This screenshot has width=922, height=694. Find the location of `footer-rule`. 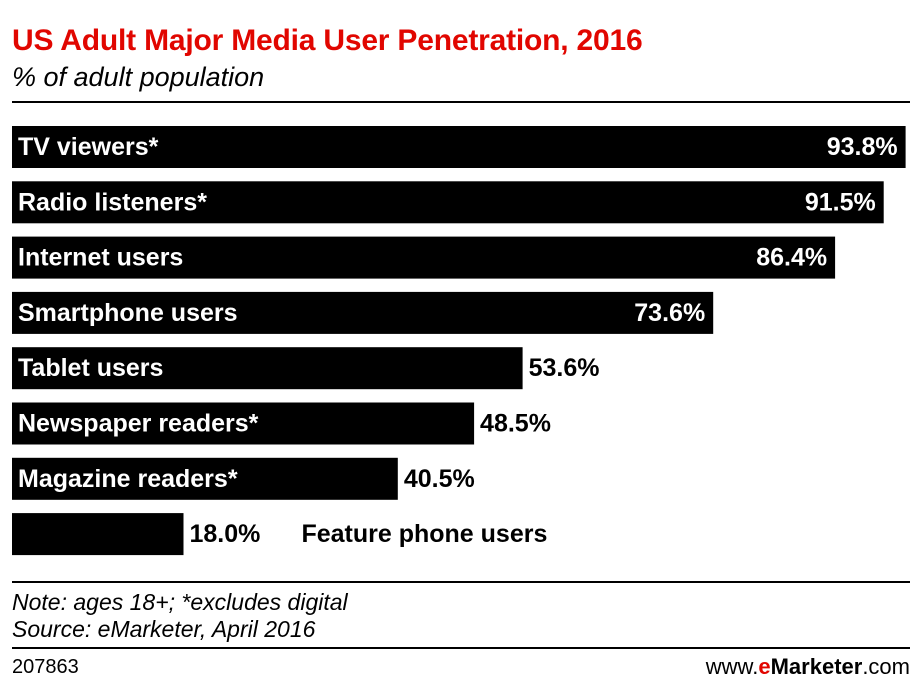

footer-rule is located at coordinates (461, 582).